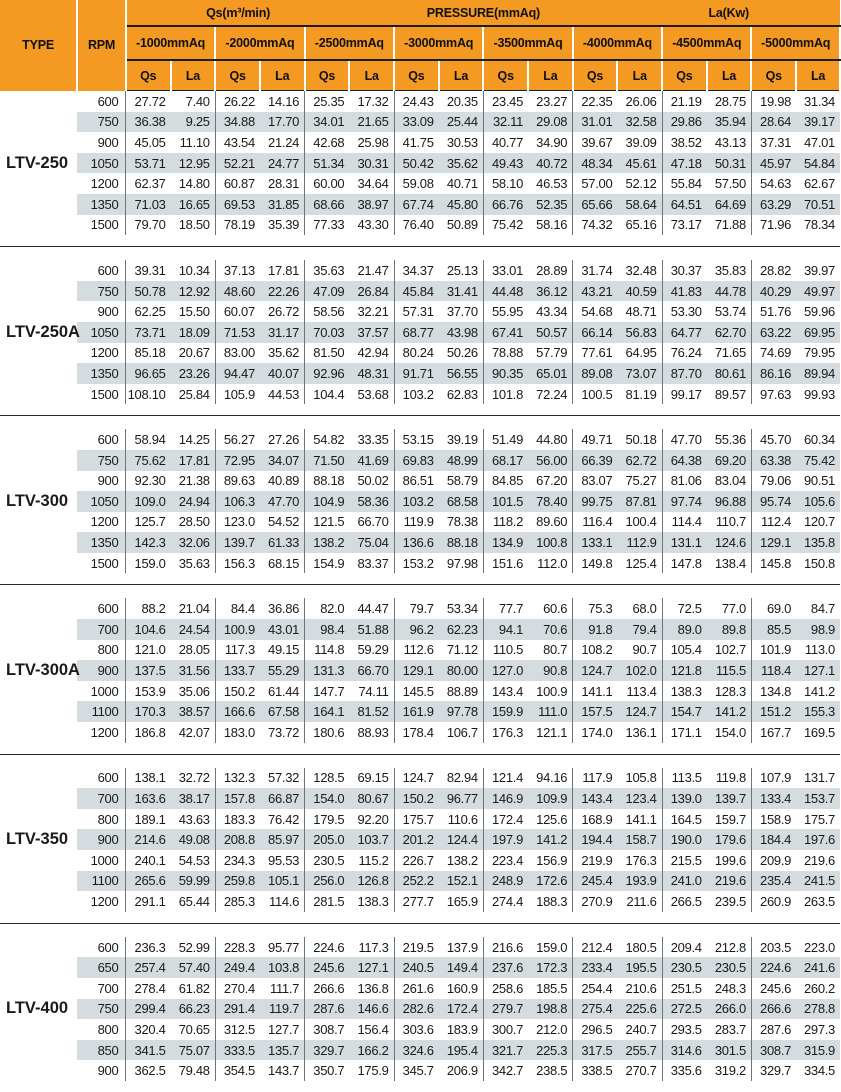 The height and width of the screenshot is (1092, 841). I want to click on cell-la-8: 79.95, so click(818, 353).